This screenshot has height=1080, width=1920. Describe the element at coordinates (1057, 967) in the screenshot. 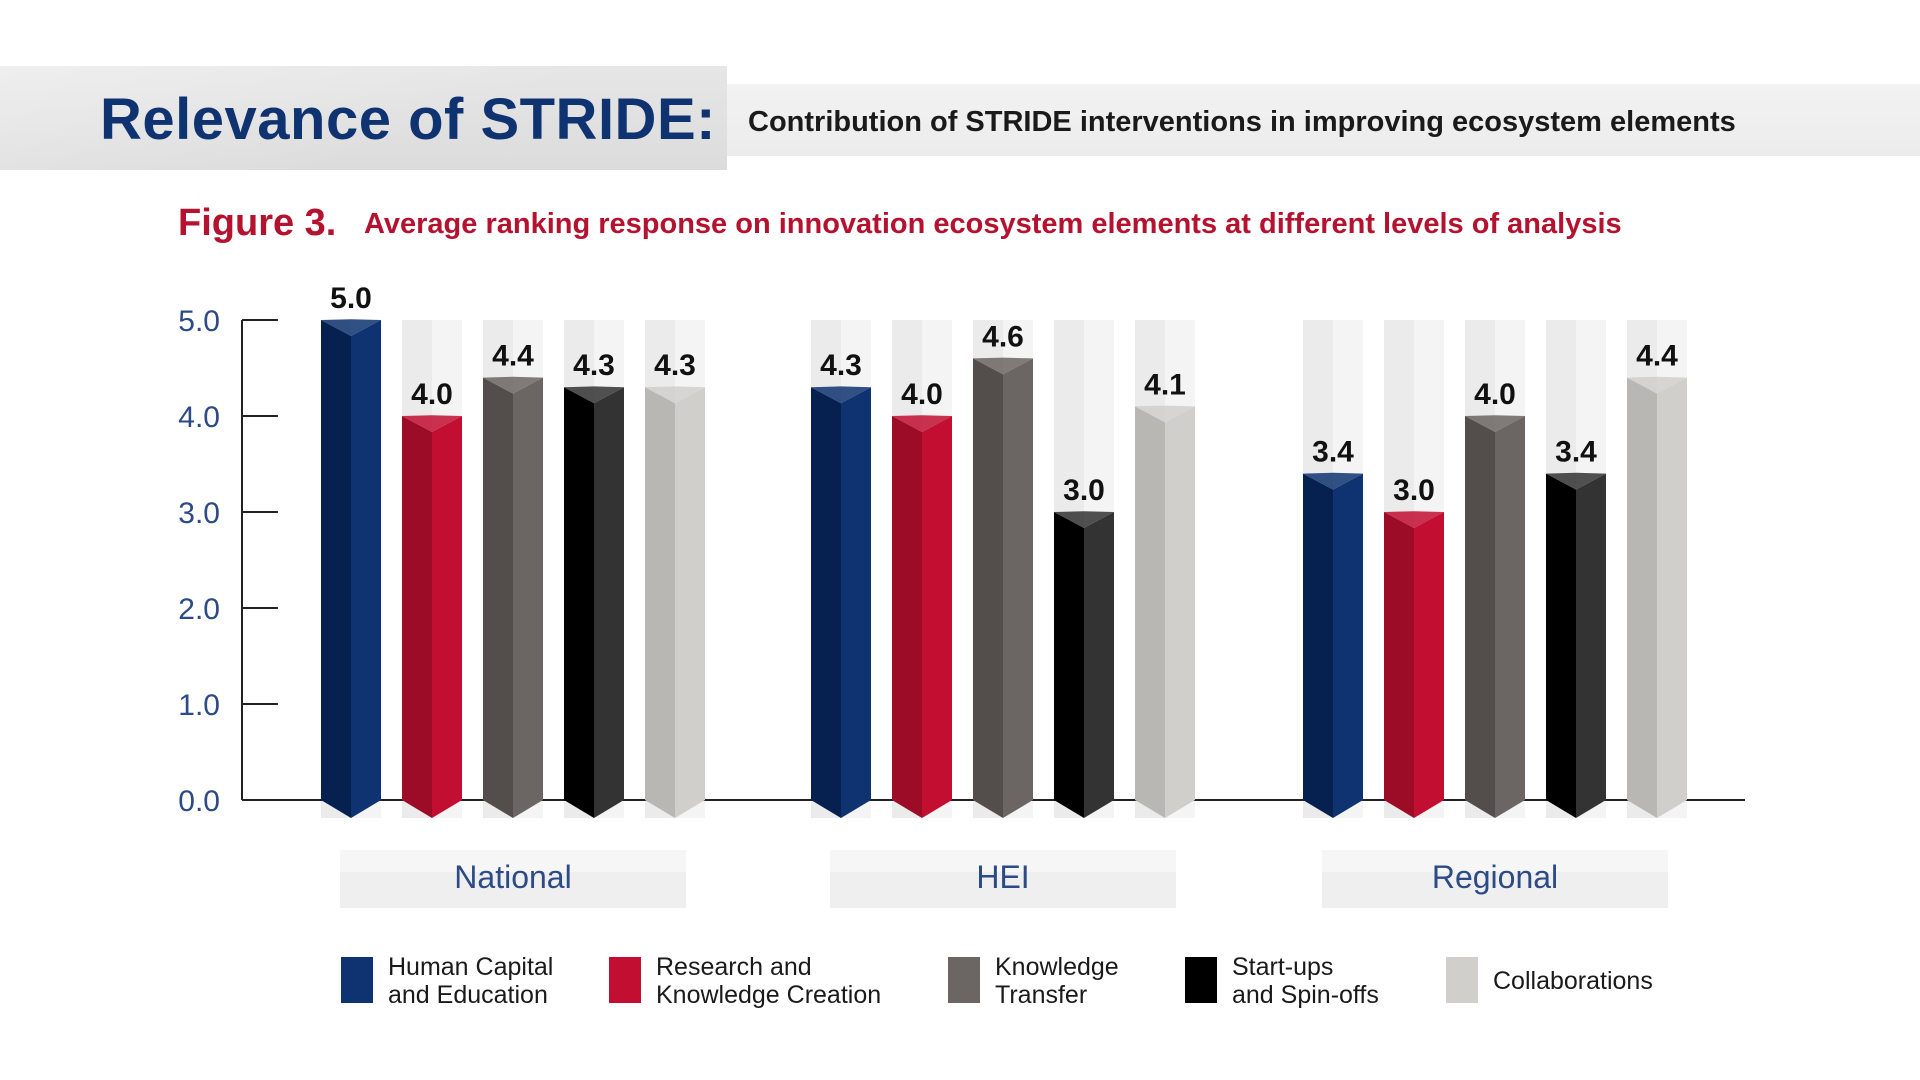

I see `legend-label: Knowledge` at that location.